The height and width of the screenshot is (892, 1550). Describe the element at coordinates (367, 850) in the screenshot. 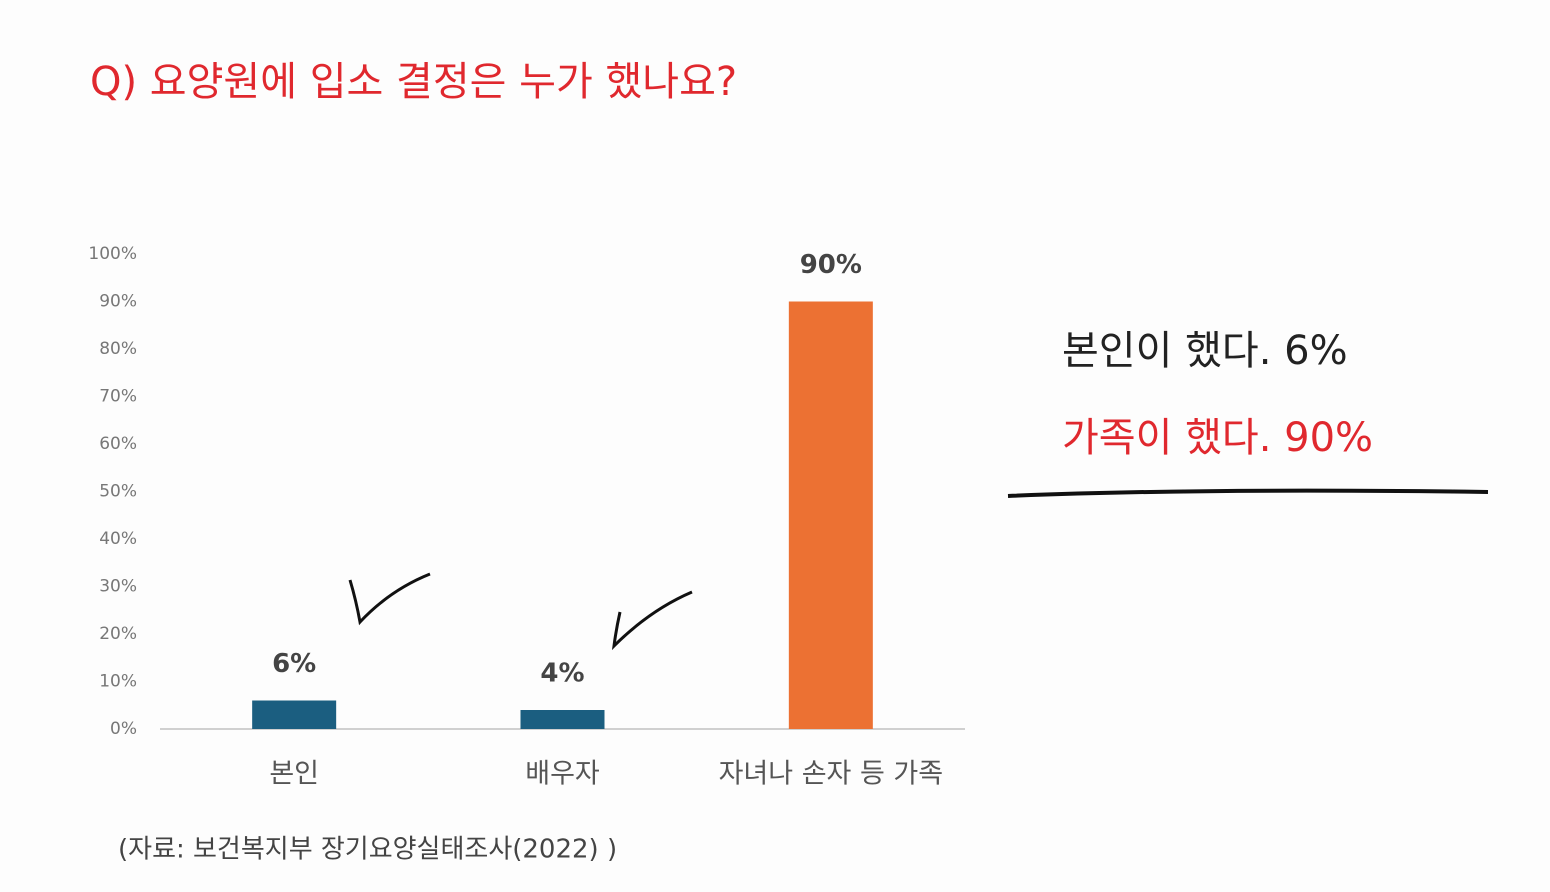

I see `source-note: (자료: 보건복지부 장기요양실태조사(2022) )` at that location.